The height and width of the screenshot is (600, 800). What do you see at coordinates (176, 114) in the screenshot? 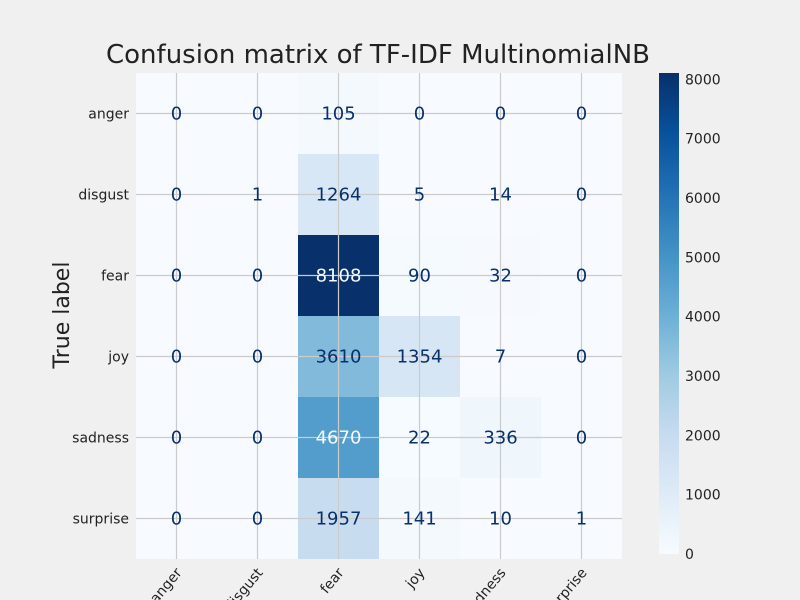
I see `cell-value-anger-anger: 0` at bounding box center [176, 114].